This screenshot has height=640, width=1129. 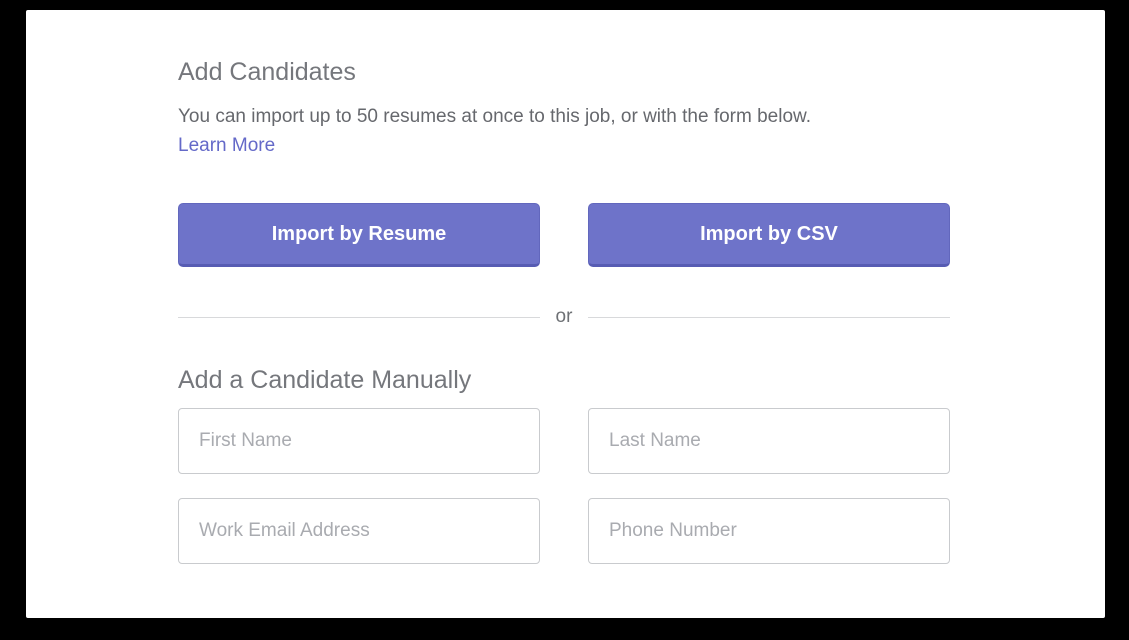 I want to click on divider-line-right, so click(x=769, y=317).